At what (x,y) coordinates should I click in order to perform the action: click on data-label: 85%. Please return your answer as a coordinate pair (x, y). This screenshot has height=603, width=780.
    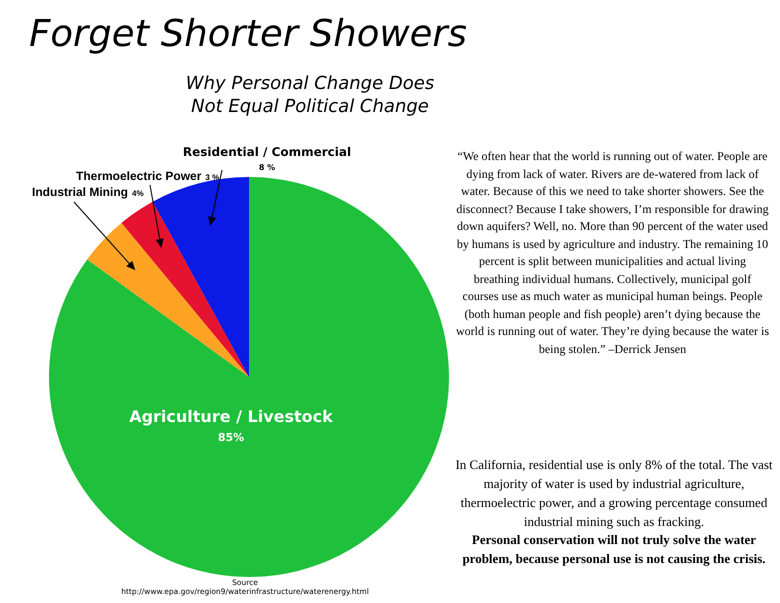
    Looking at the image, I should click on (231, 437).